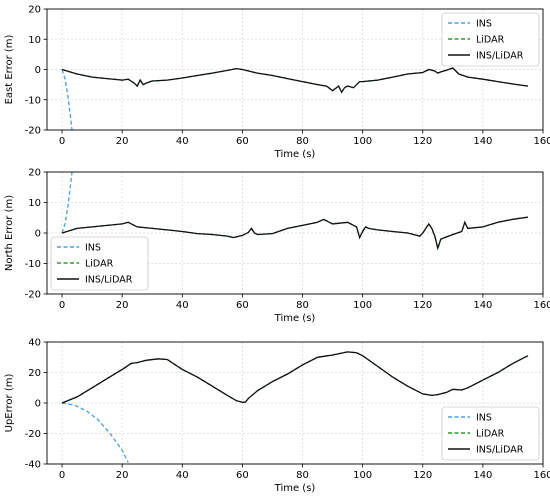 The width and height of the screenshot is (550, 497). What do you see at coordinates (34, 343) in the screenshot?
I see `y-tick-label: 40` at bounding box center [34, 343].